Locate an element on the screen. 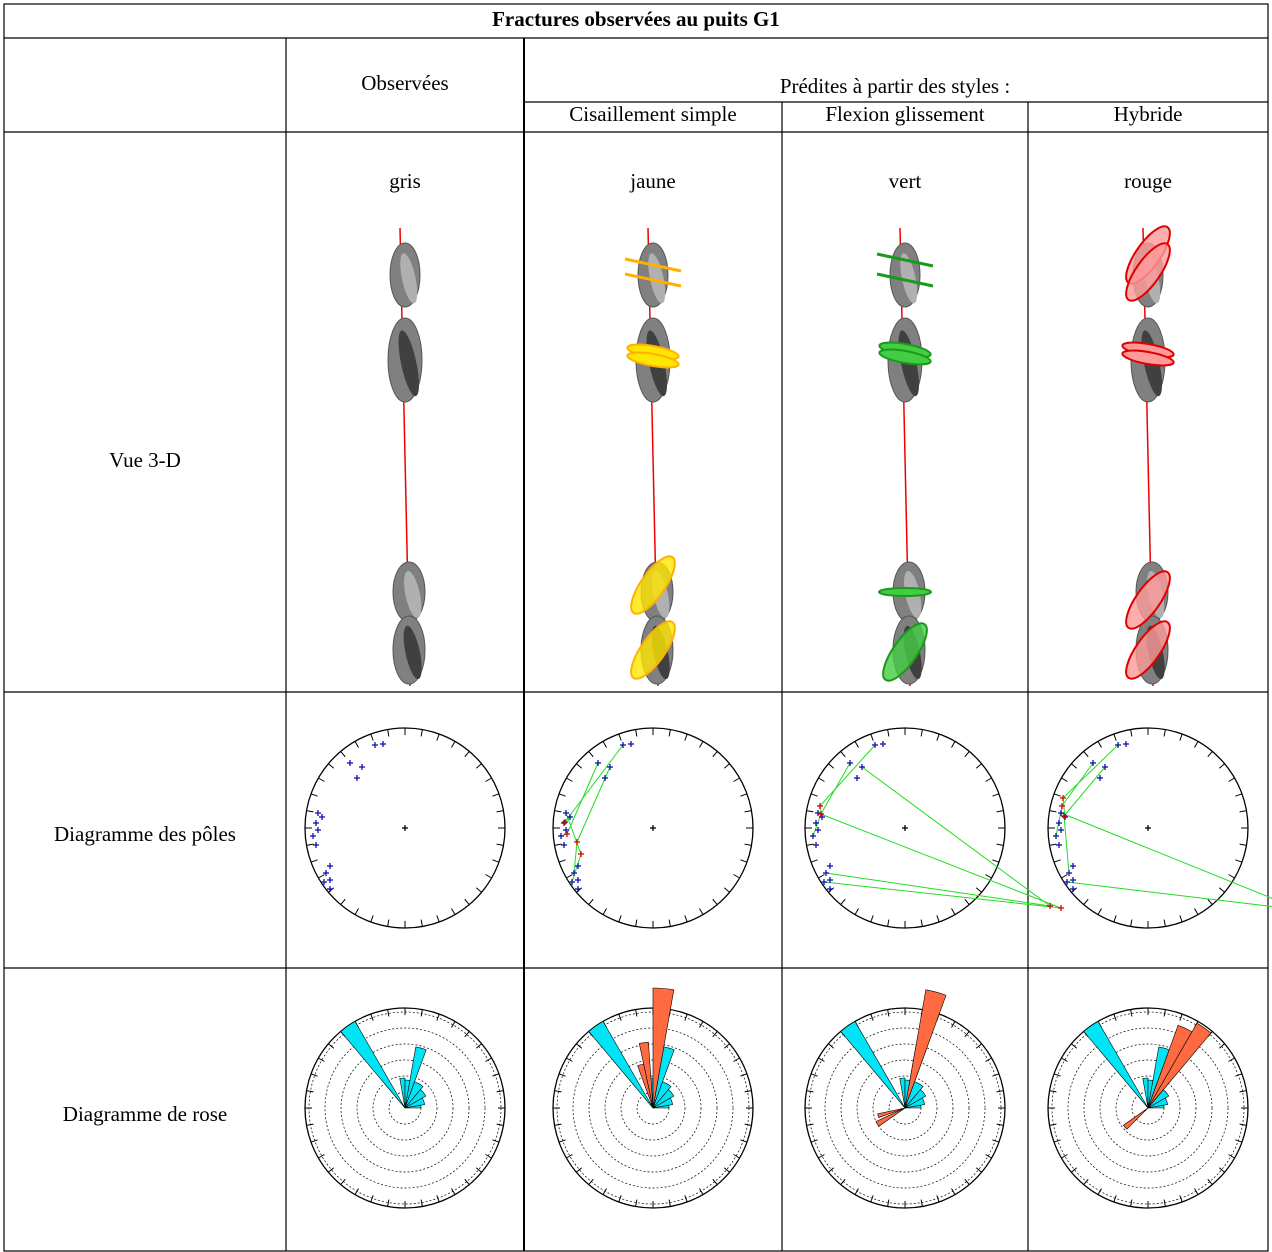 This screenshot has height=1252, width=1272. fracture-disc-shade is located at coordinates (409, 363).